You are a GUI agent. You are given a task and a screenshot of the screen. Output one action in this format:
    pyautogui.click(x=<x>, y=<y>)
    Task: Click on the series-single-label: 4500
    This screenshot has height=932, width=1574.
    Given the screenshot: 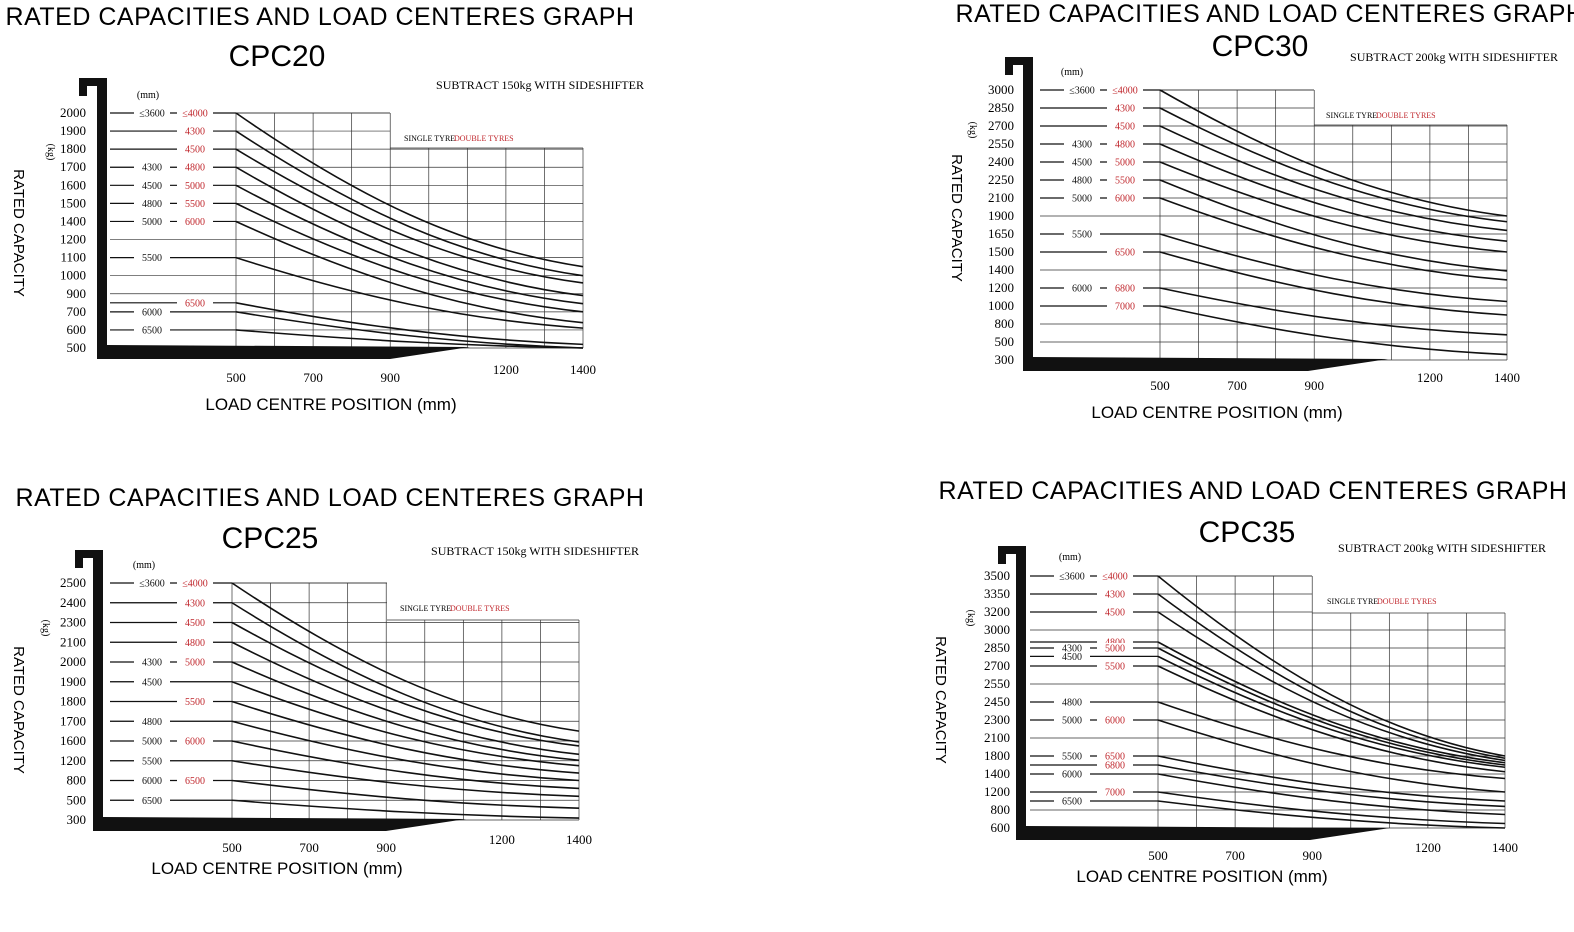 What is the action you would take?
    pyautogui.click(x=152, y=682)
    